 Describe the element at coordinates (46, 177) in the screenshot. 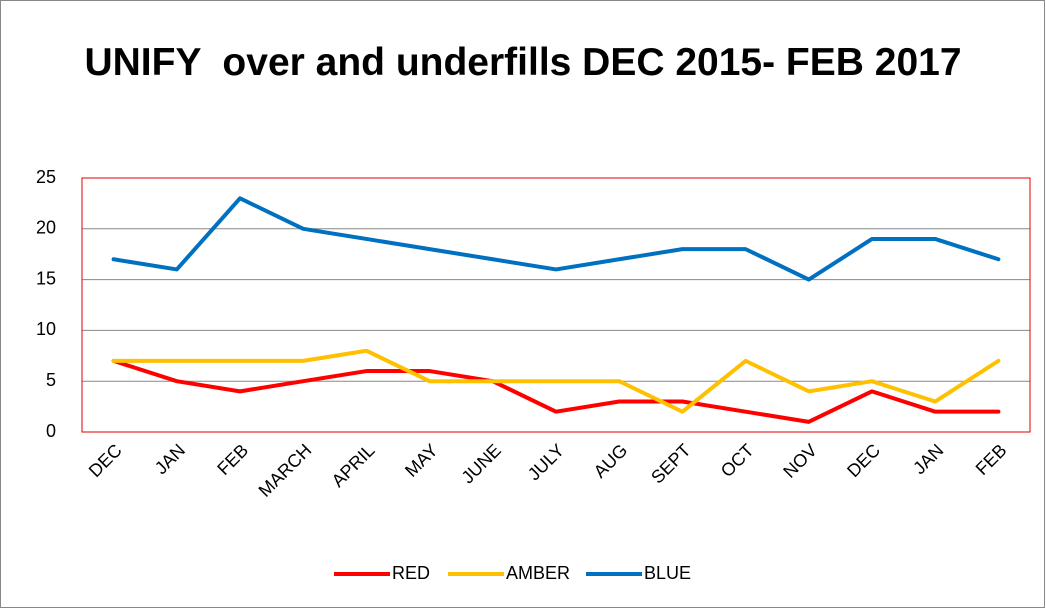

I see `y-tick-label: 25` at that location.